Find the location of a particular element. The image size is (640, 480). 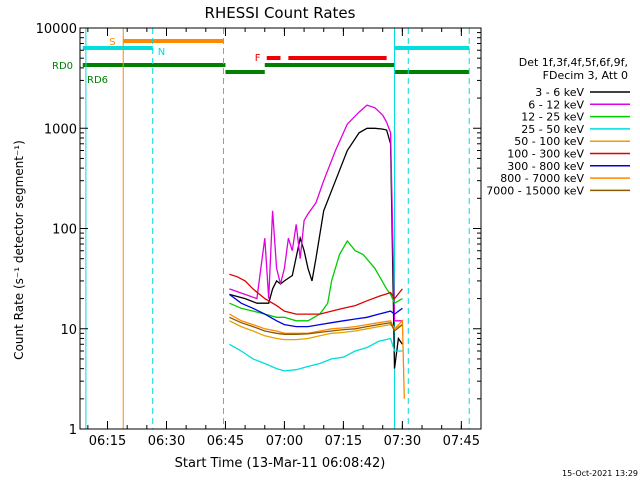

legend-entry-label: 3 - 6 keV is located at coordinates (559, 92).